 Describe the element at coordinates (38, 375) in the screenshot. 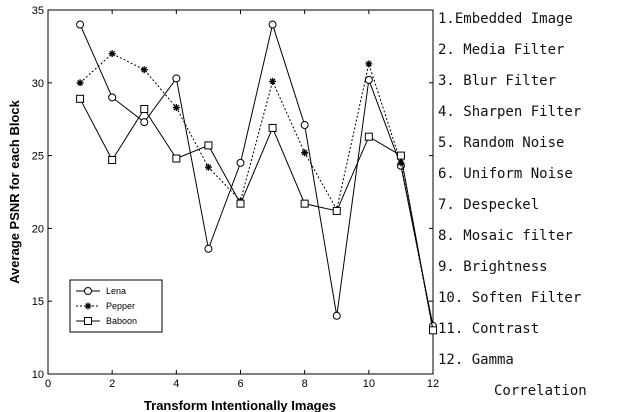

I see `y-tick-label: 10` at that location.